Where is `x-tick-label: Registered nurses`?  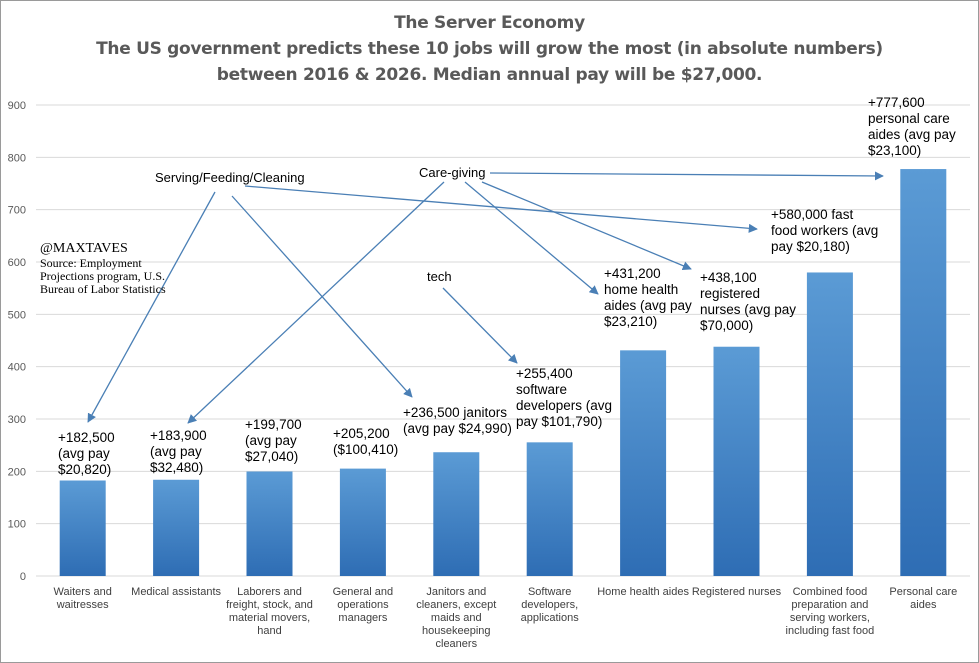
x-tick-label: Registered nurses is located at coordinates (736, 592).